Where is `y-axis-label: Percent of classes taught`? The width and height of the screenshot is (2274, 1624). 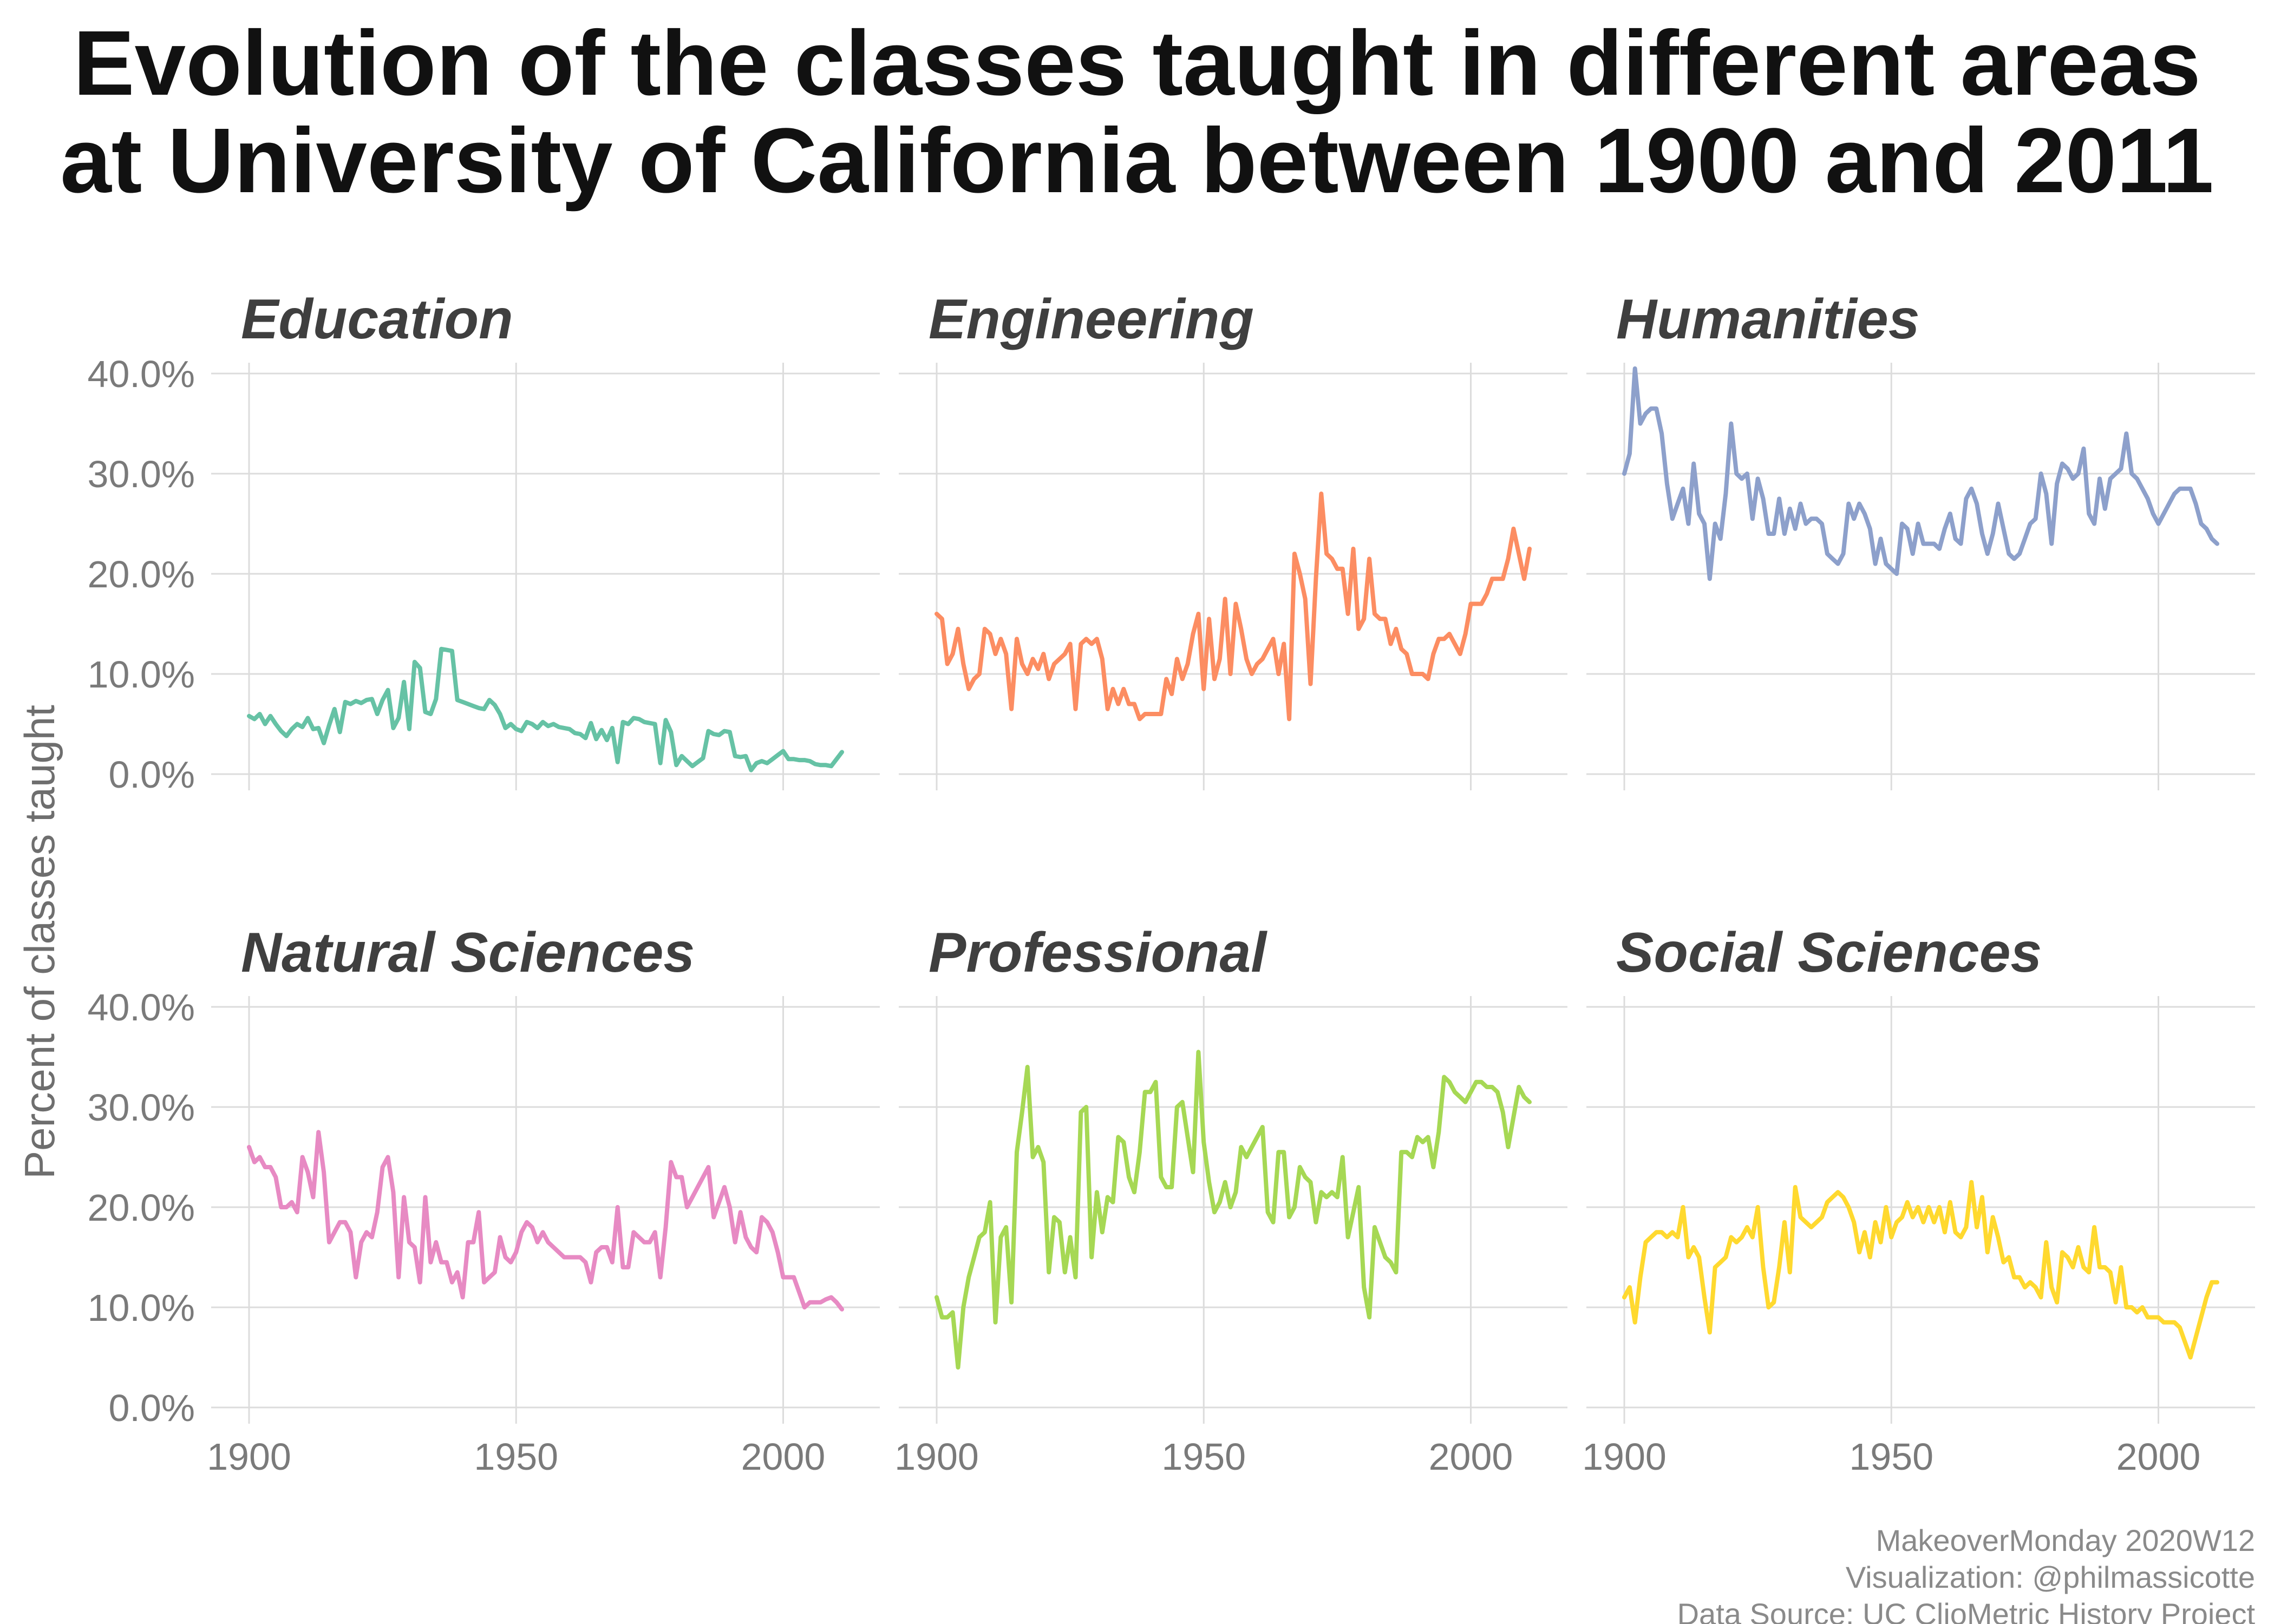 y-axis-label: Percent of classes taught is located at coordinates (40, 942).